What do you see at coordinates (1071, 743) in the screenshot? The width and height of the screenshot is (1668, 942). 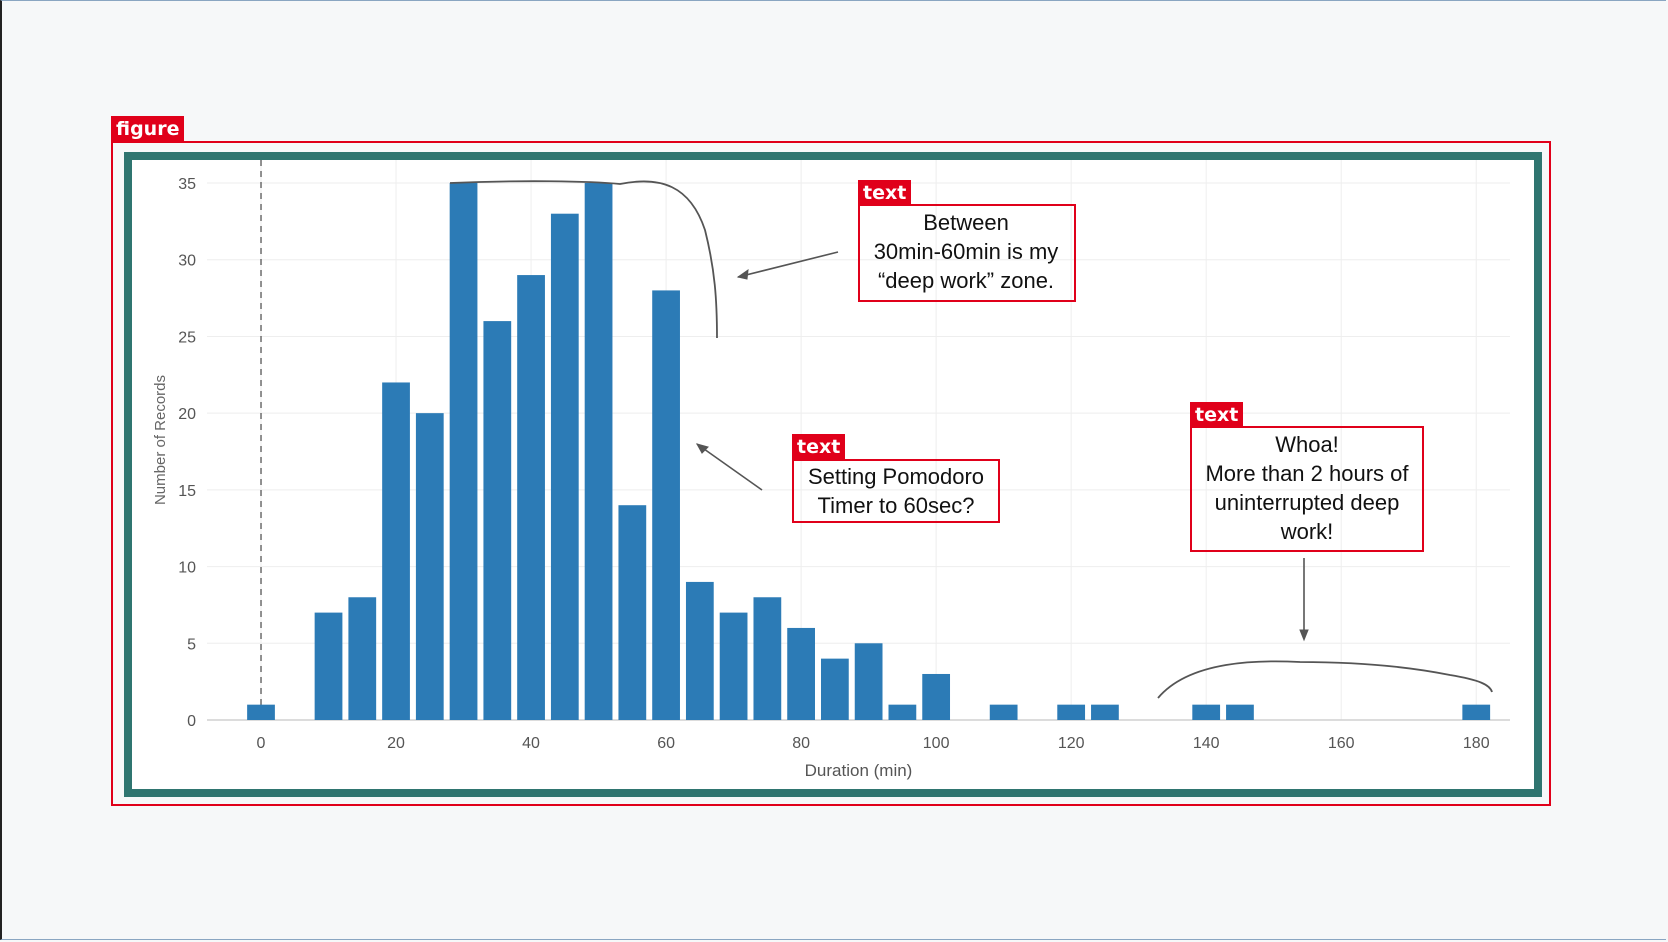 I see `x-tick-label: 120` at bounding box center [1071, 743].